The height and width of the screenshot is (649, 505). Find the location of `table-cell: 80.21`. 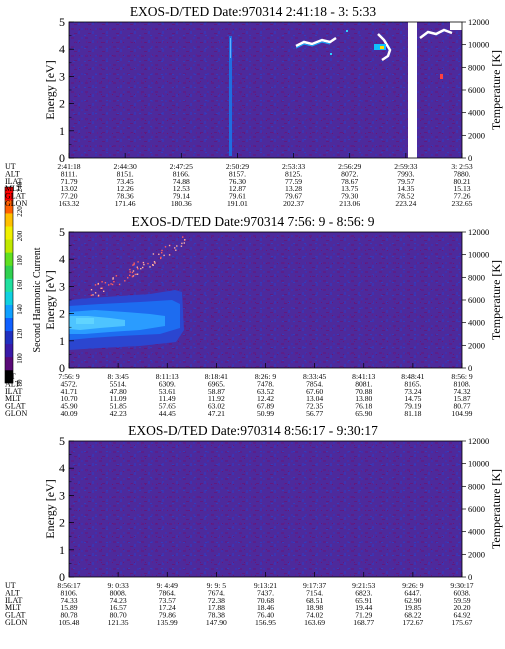

table-cell: 80.21 is located at coordinates (461, 181).